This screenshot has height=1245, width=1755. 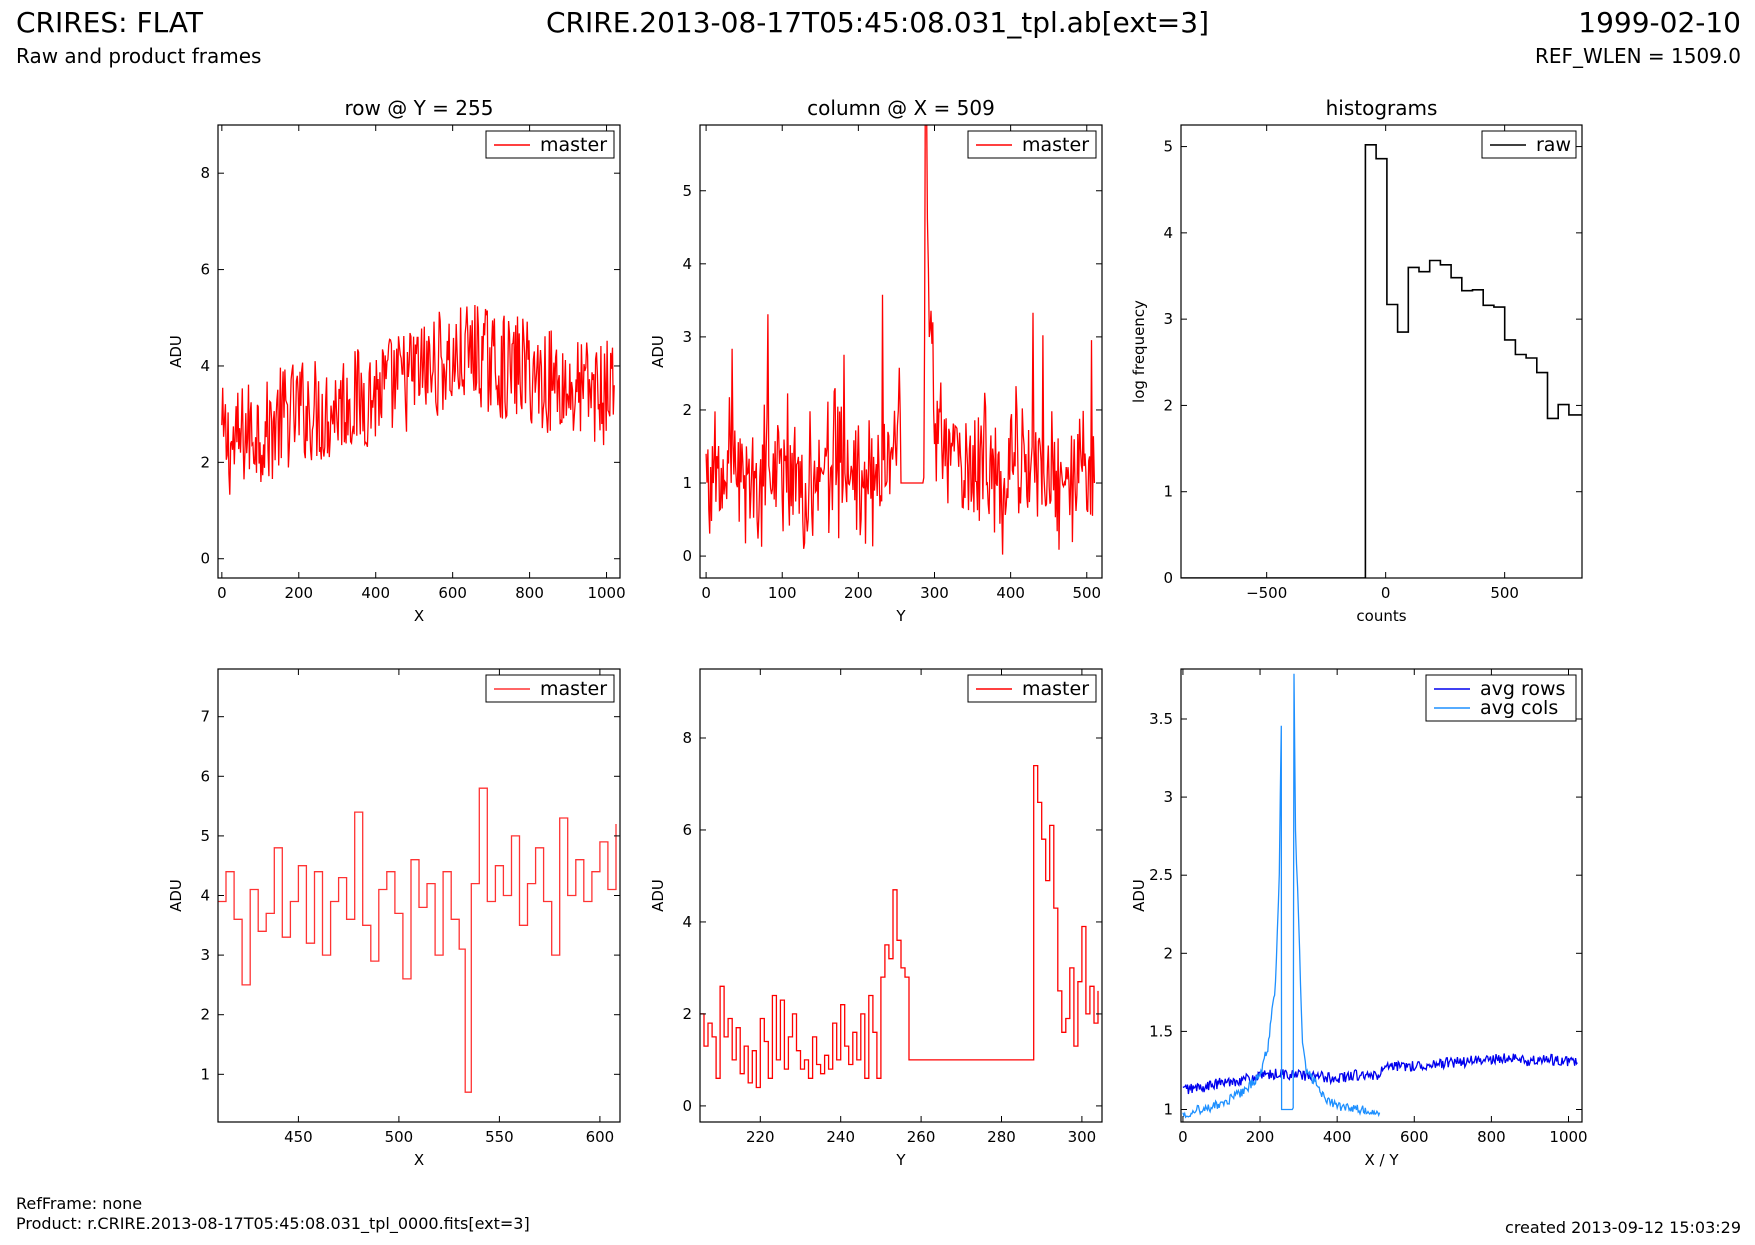 What do you see at coordinates (205, 717) in the screenshot?
I see `y-tick-label: 7` at bounding box center [205, 717].